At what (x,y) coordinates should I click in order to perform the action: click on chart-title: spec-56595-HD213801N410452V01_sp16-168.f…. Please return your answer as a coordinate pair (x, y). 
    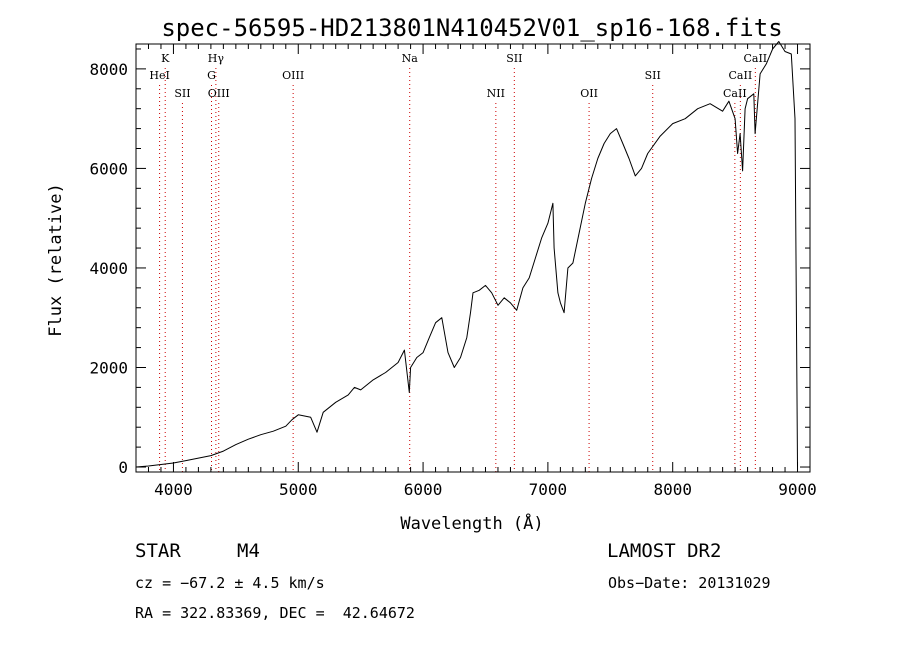
    Looking at the image, I should click on (471, 28).